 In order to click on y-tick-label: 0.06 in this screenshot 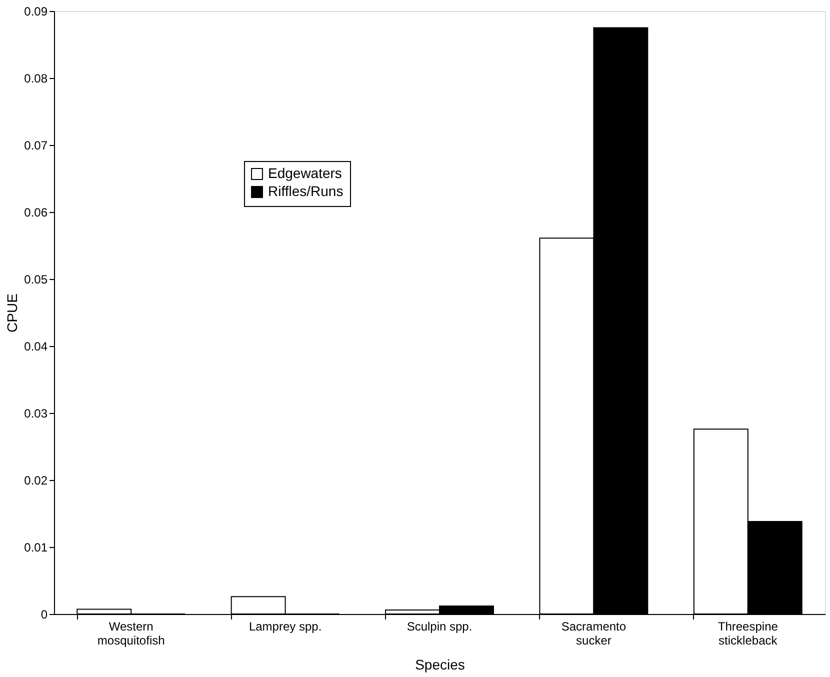, I will do `click(36, 213)`.